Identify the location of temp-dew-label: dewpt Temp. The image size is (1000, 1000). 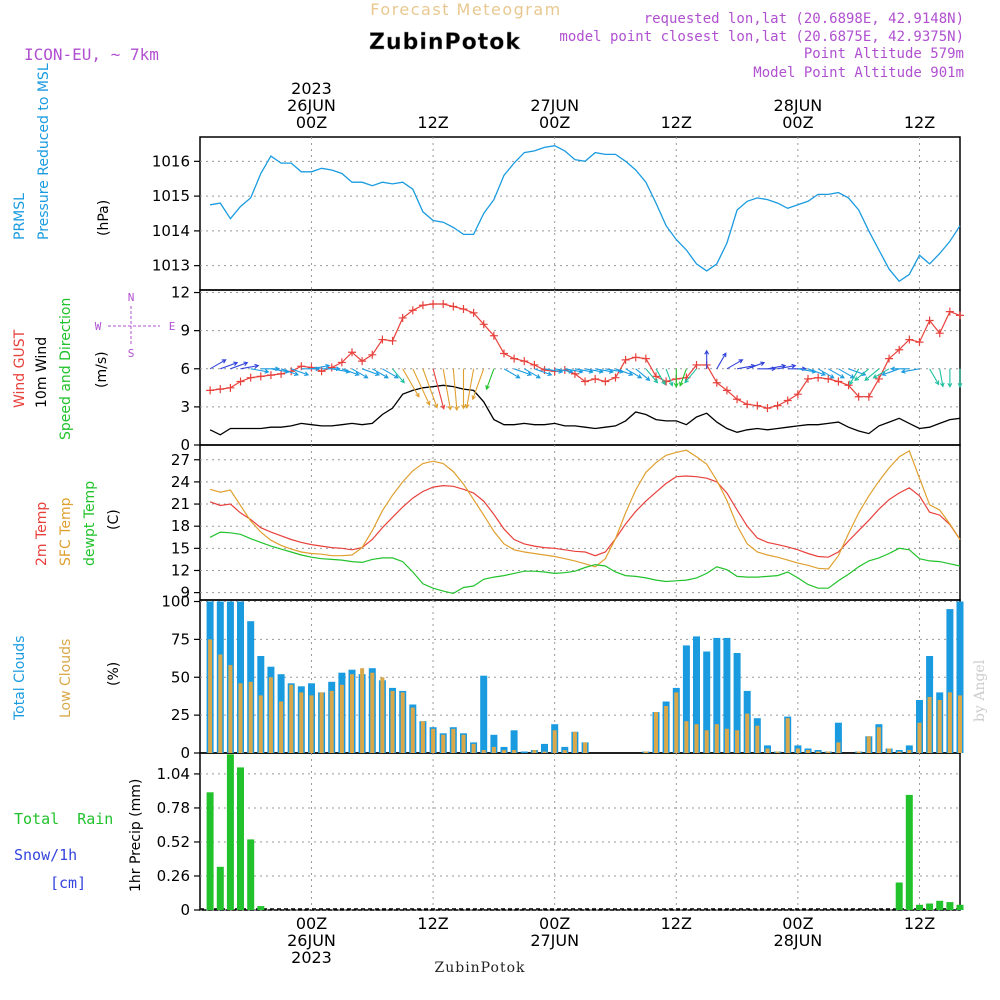
(90, 523).